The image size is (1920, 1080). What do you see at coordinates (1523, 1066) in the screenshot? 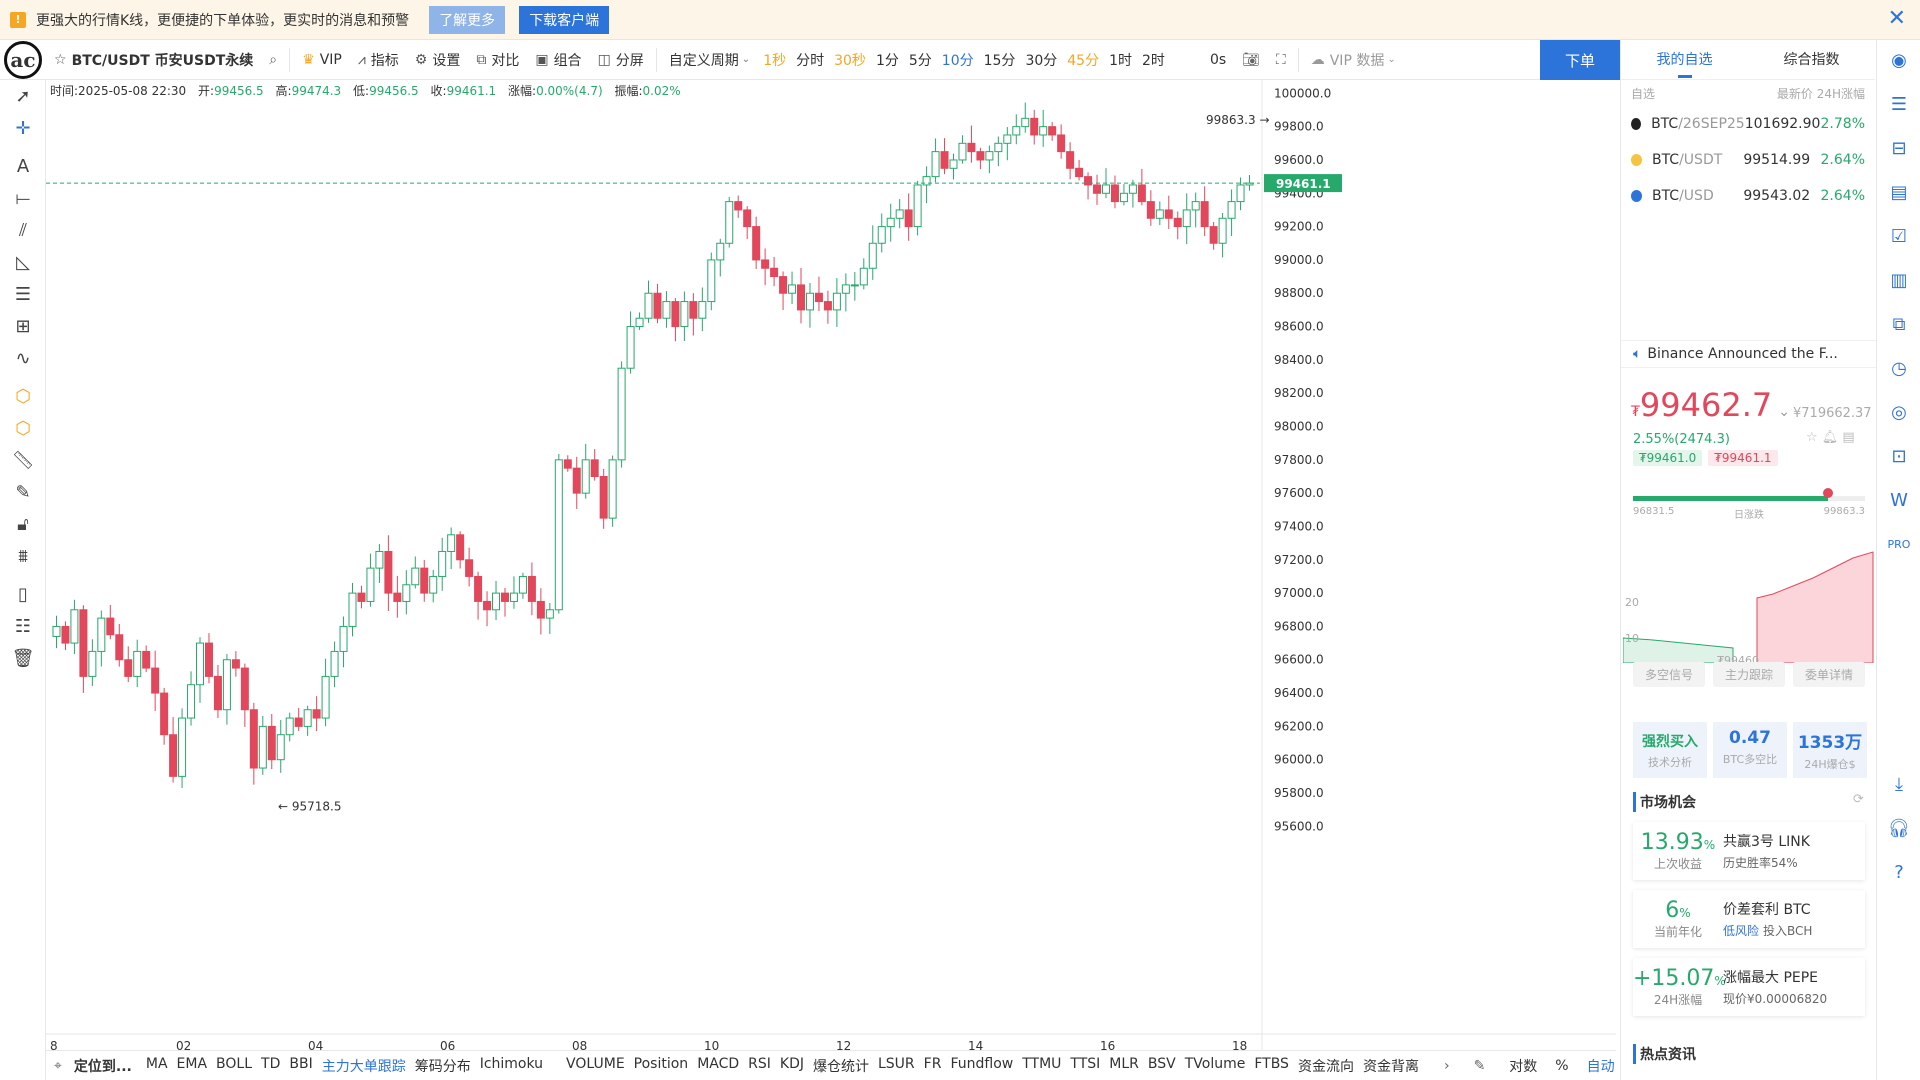
I see `log-scale-toggle: 对数` at bounding box center [1523, 1066].